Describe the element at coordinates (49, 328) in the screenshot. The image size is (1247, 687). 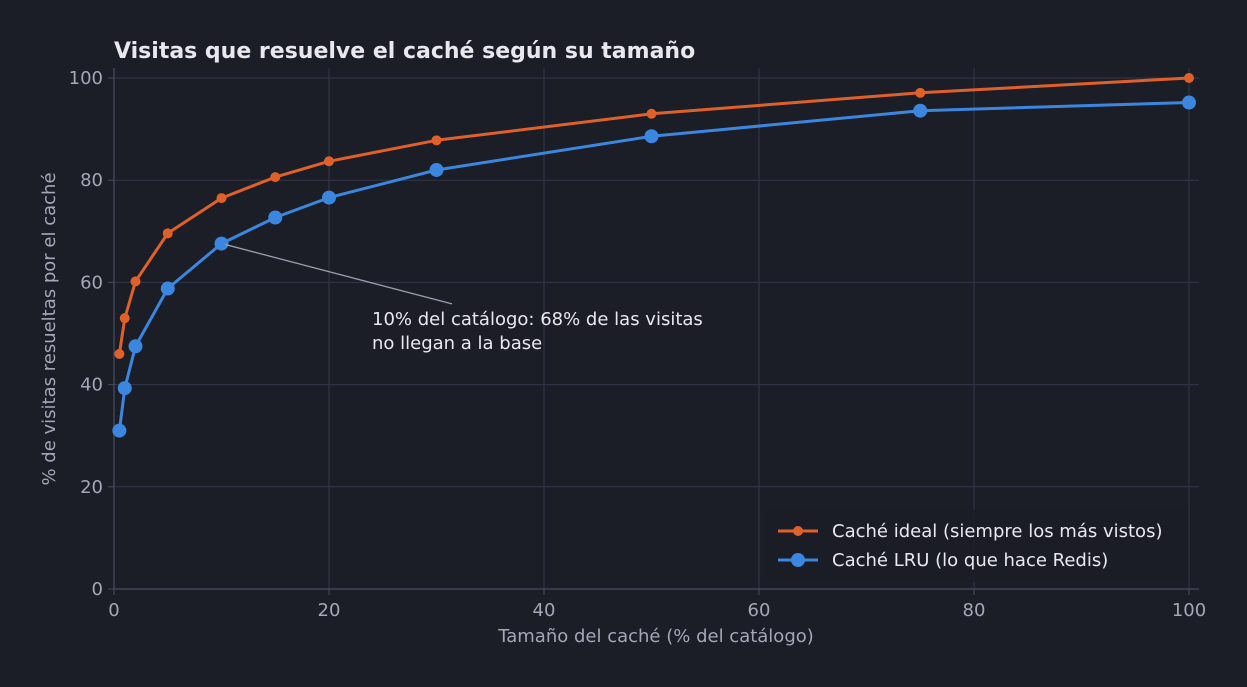
I see `y-axis-label: % de visitas resueltas por el caché` at that location.